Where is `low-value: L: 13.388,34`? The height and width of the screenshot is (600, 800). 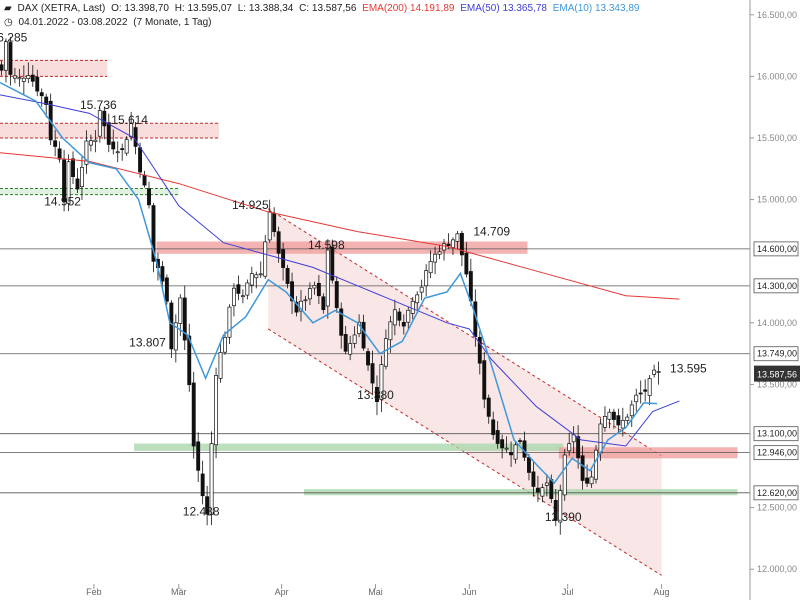
low-value: L: 13.388,34 is located at coordinates (265, 8).